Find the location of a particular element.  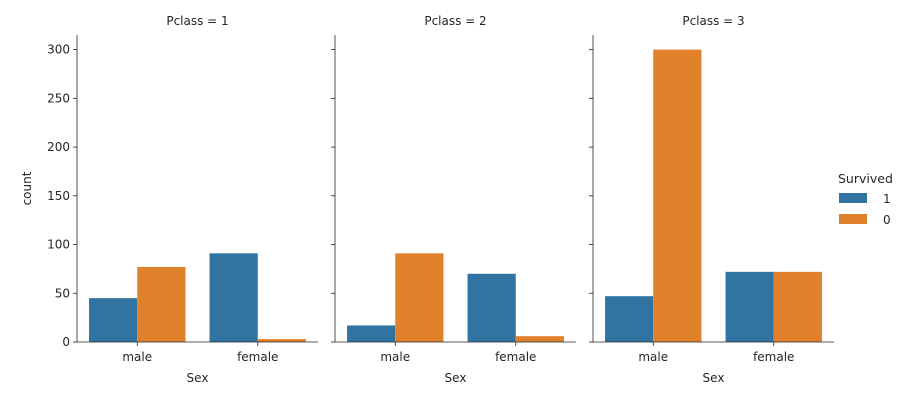

y-tick-label: 0 is located at coordinates (66, 342).